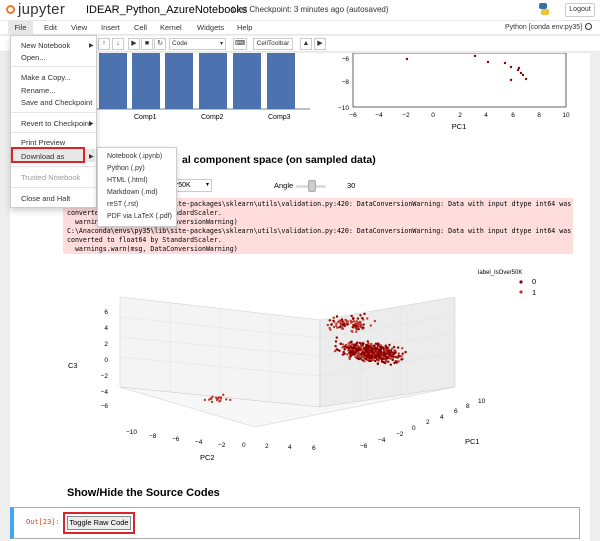  Describe the element at coordinates (20, 28) in the screenshot. I see `menu-file: File` at that location.